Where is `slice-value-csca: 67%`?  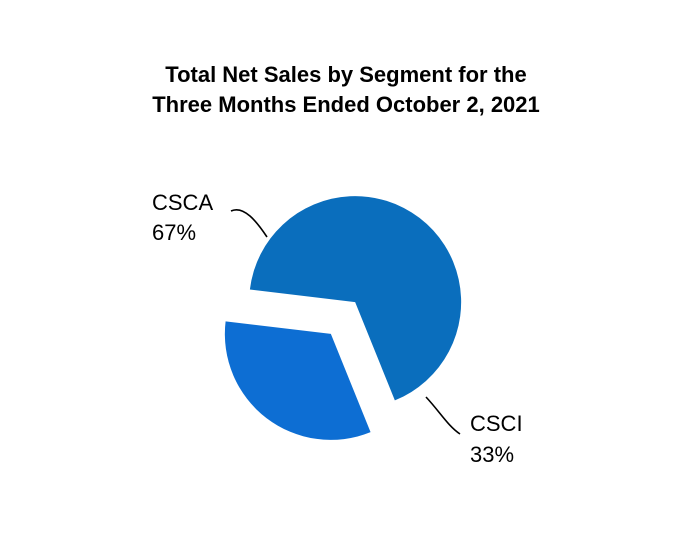 slice-value-csca: 67% is located at coordinates (174, 232).